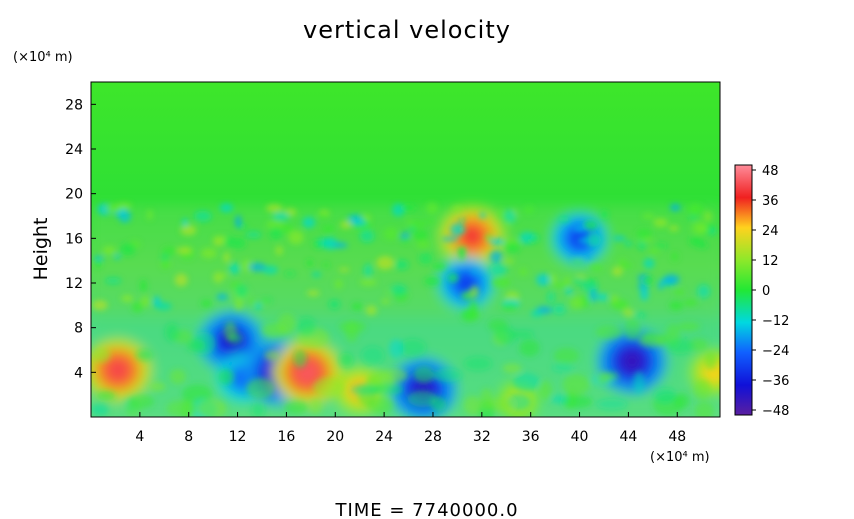  What do you see at coordinates (410, 428) in the screenshot?
I see `x-axis-ticks: 4 8 12 16 20 24 28 32 36 40 44 48` at bounding box center [410, 428].